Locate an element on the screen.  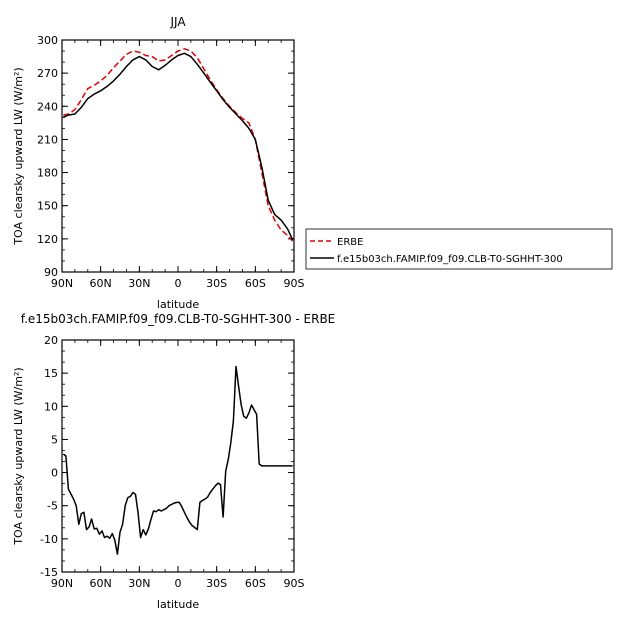
y-tick-label: -5 is located at coordinates (52, 506).